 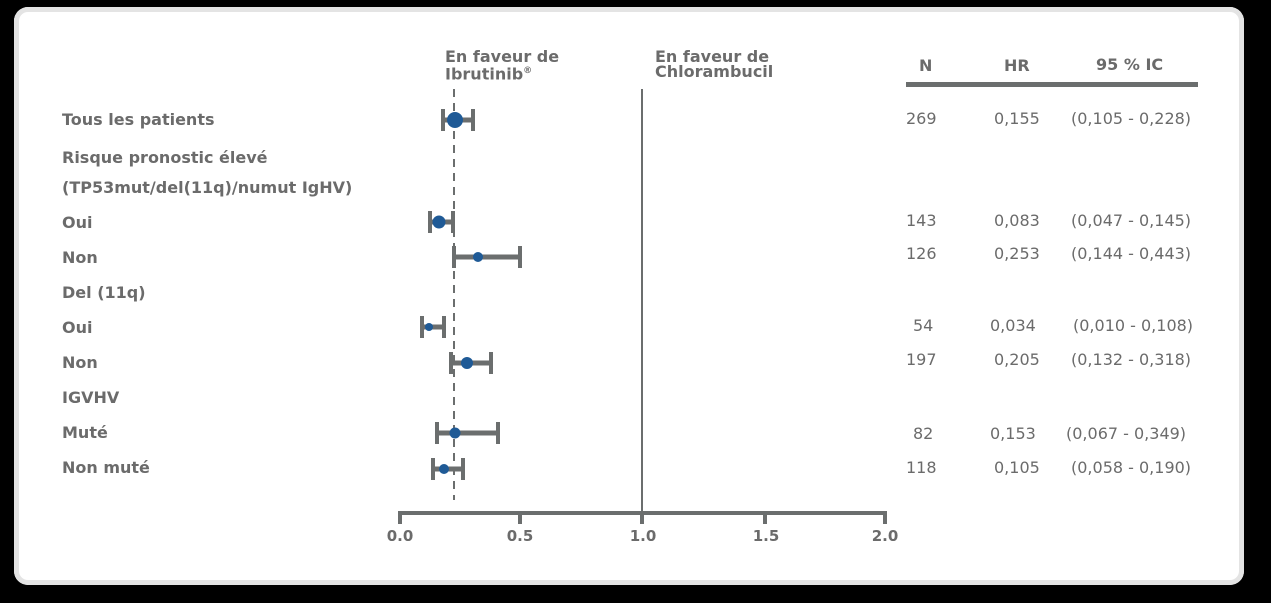 I want to click on ci-value: (0,105 - 0,228), so click(x=1131, y=118).